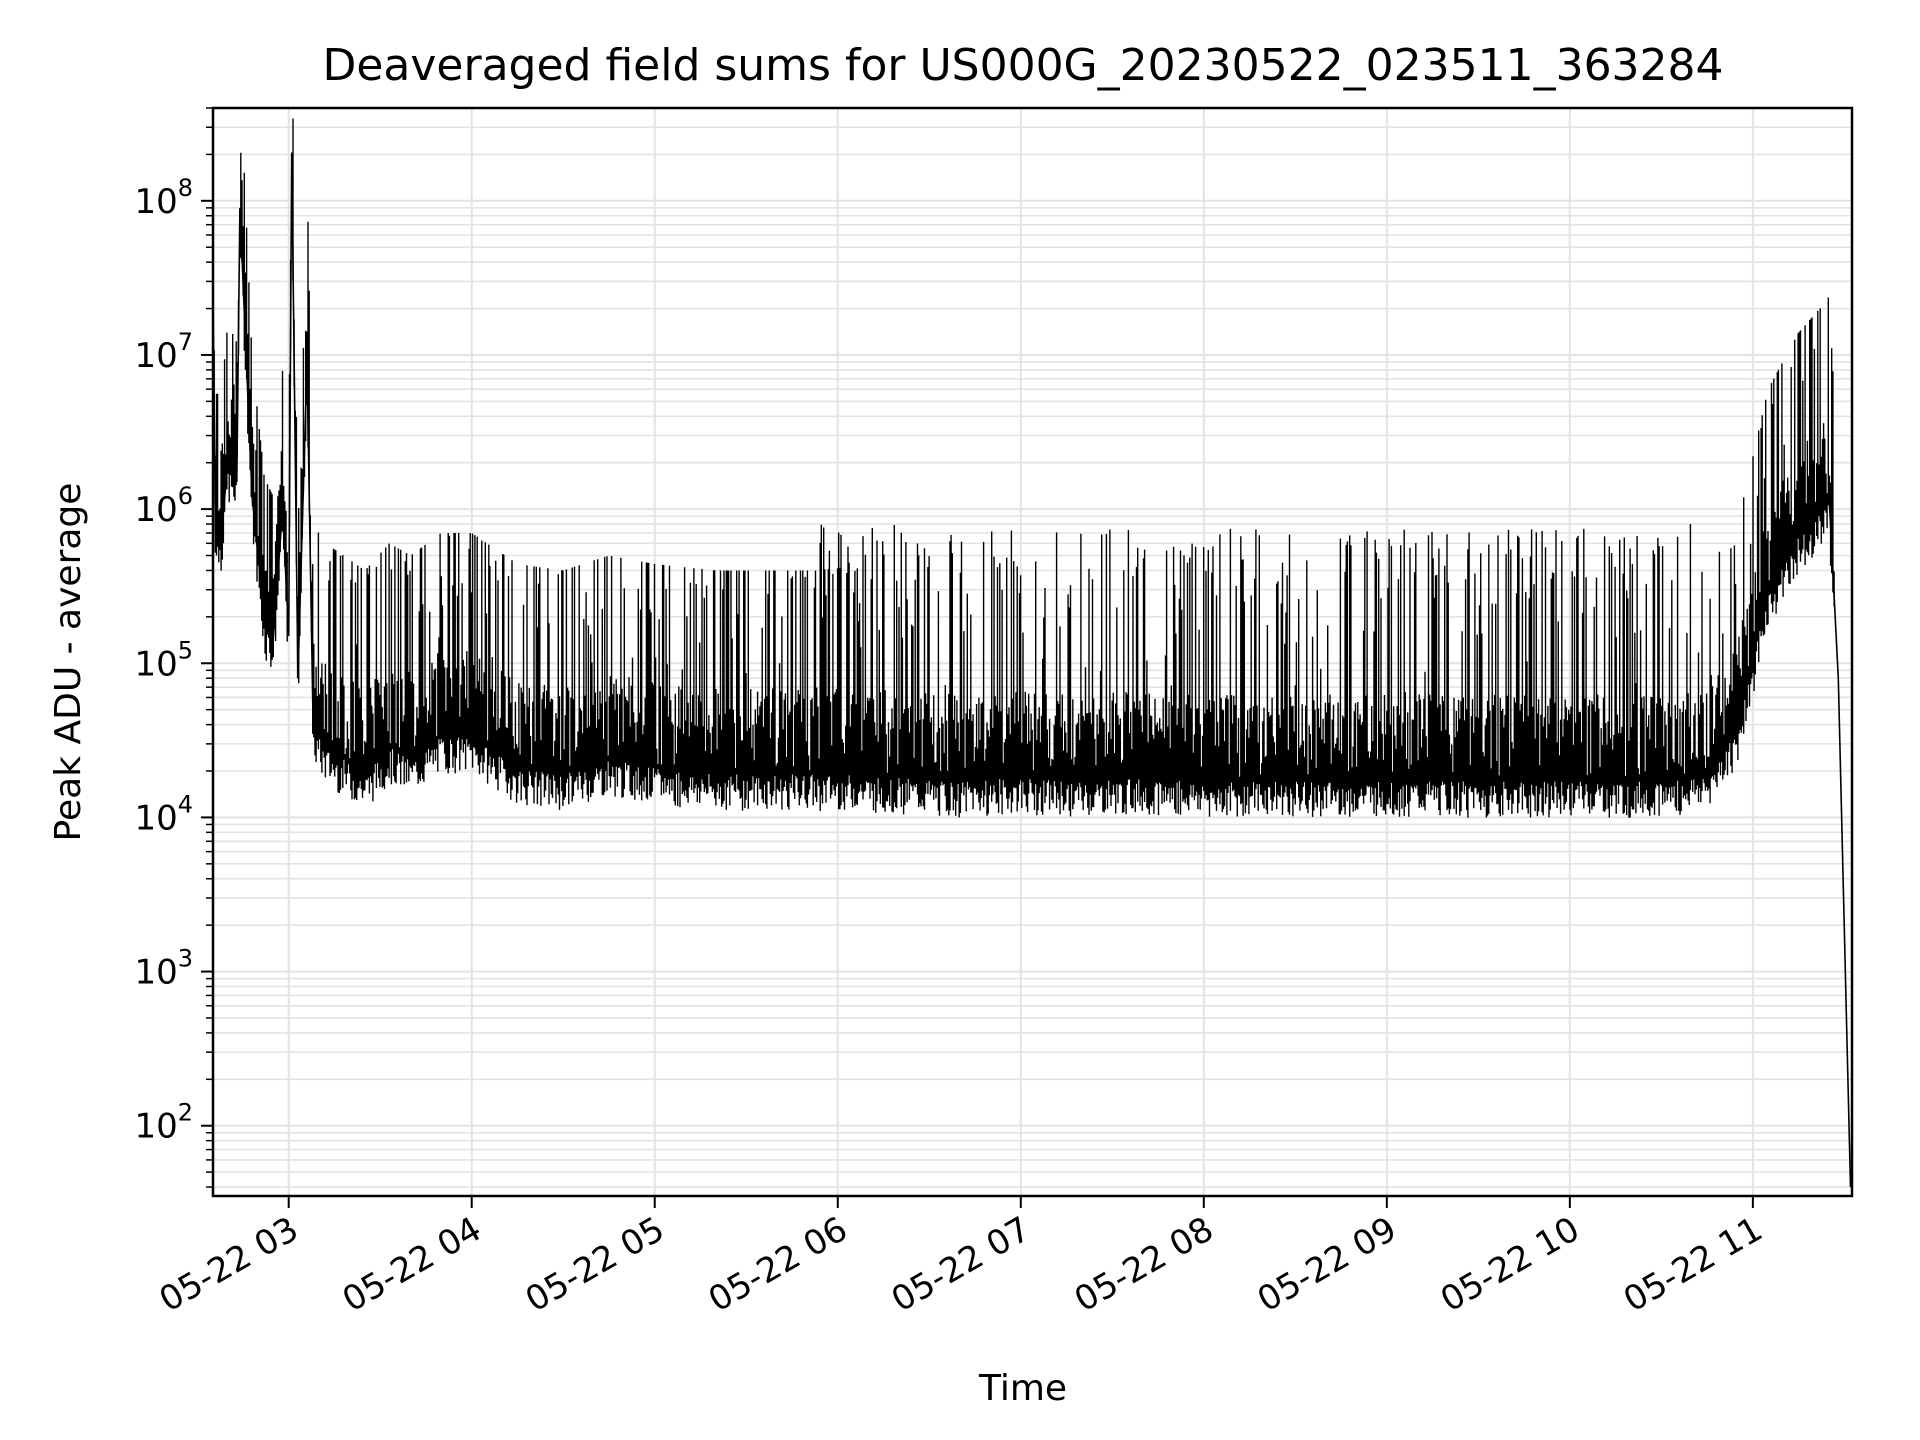 The height and width of the screenshot is (1440, 1920). Describe the element at coordinates (163, 198) in the screenshot. I see `y-tick-label: 10⁸` at that location.